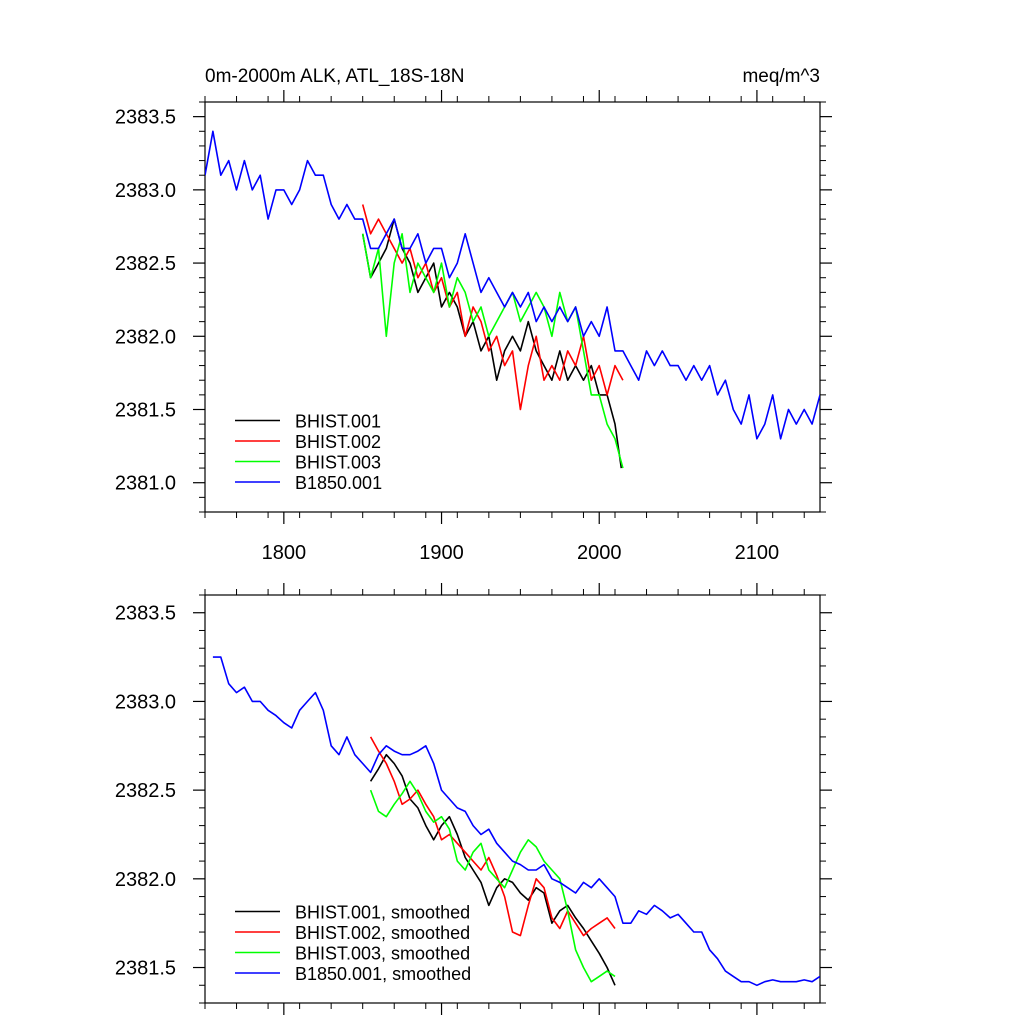  Describe the element at coordinates (338, 463) in the screenshot. I see `legend-label: BHIST.003` at that location.